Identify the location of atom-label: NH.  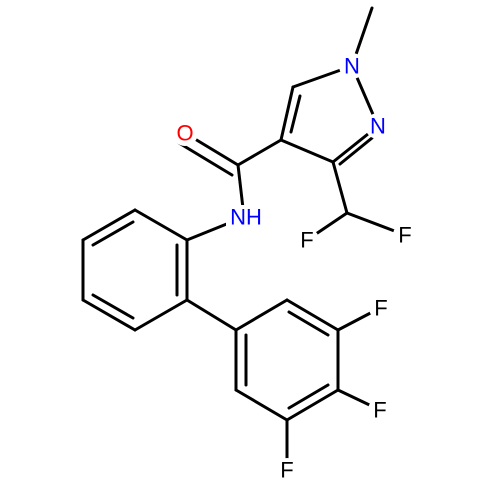
(246, 217).